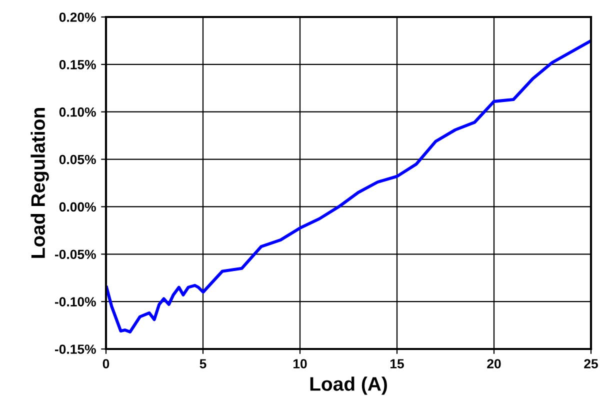 This screenshot has width=600, height=415. I want to click on x-tick-label: 25, so click(591, 363).